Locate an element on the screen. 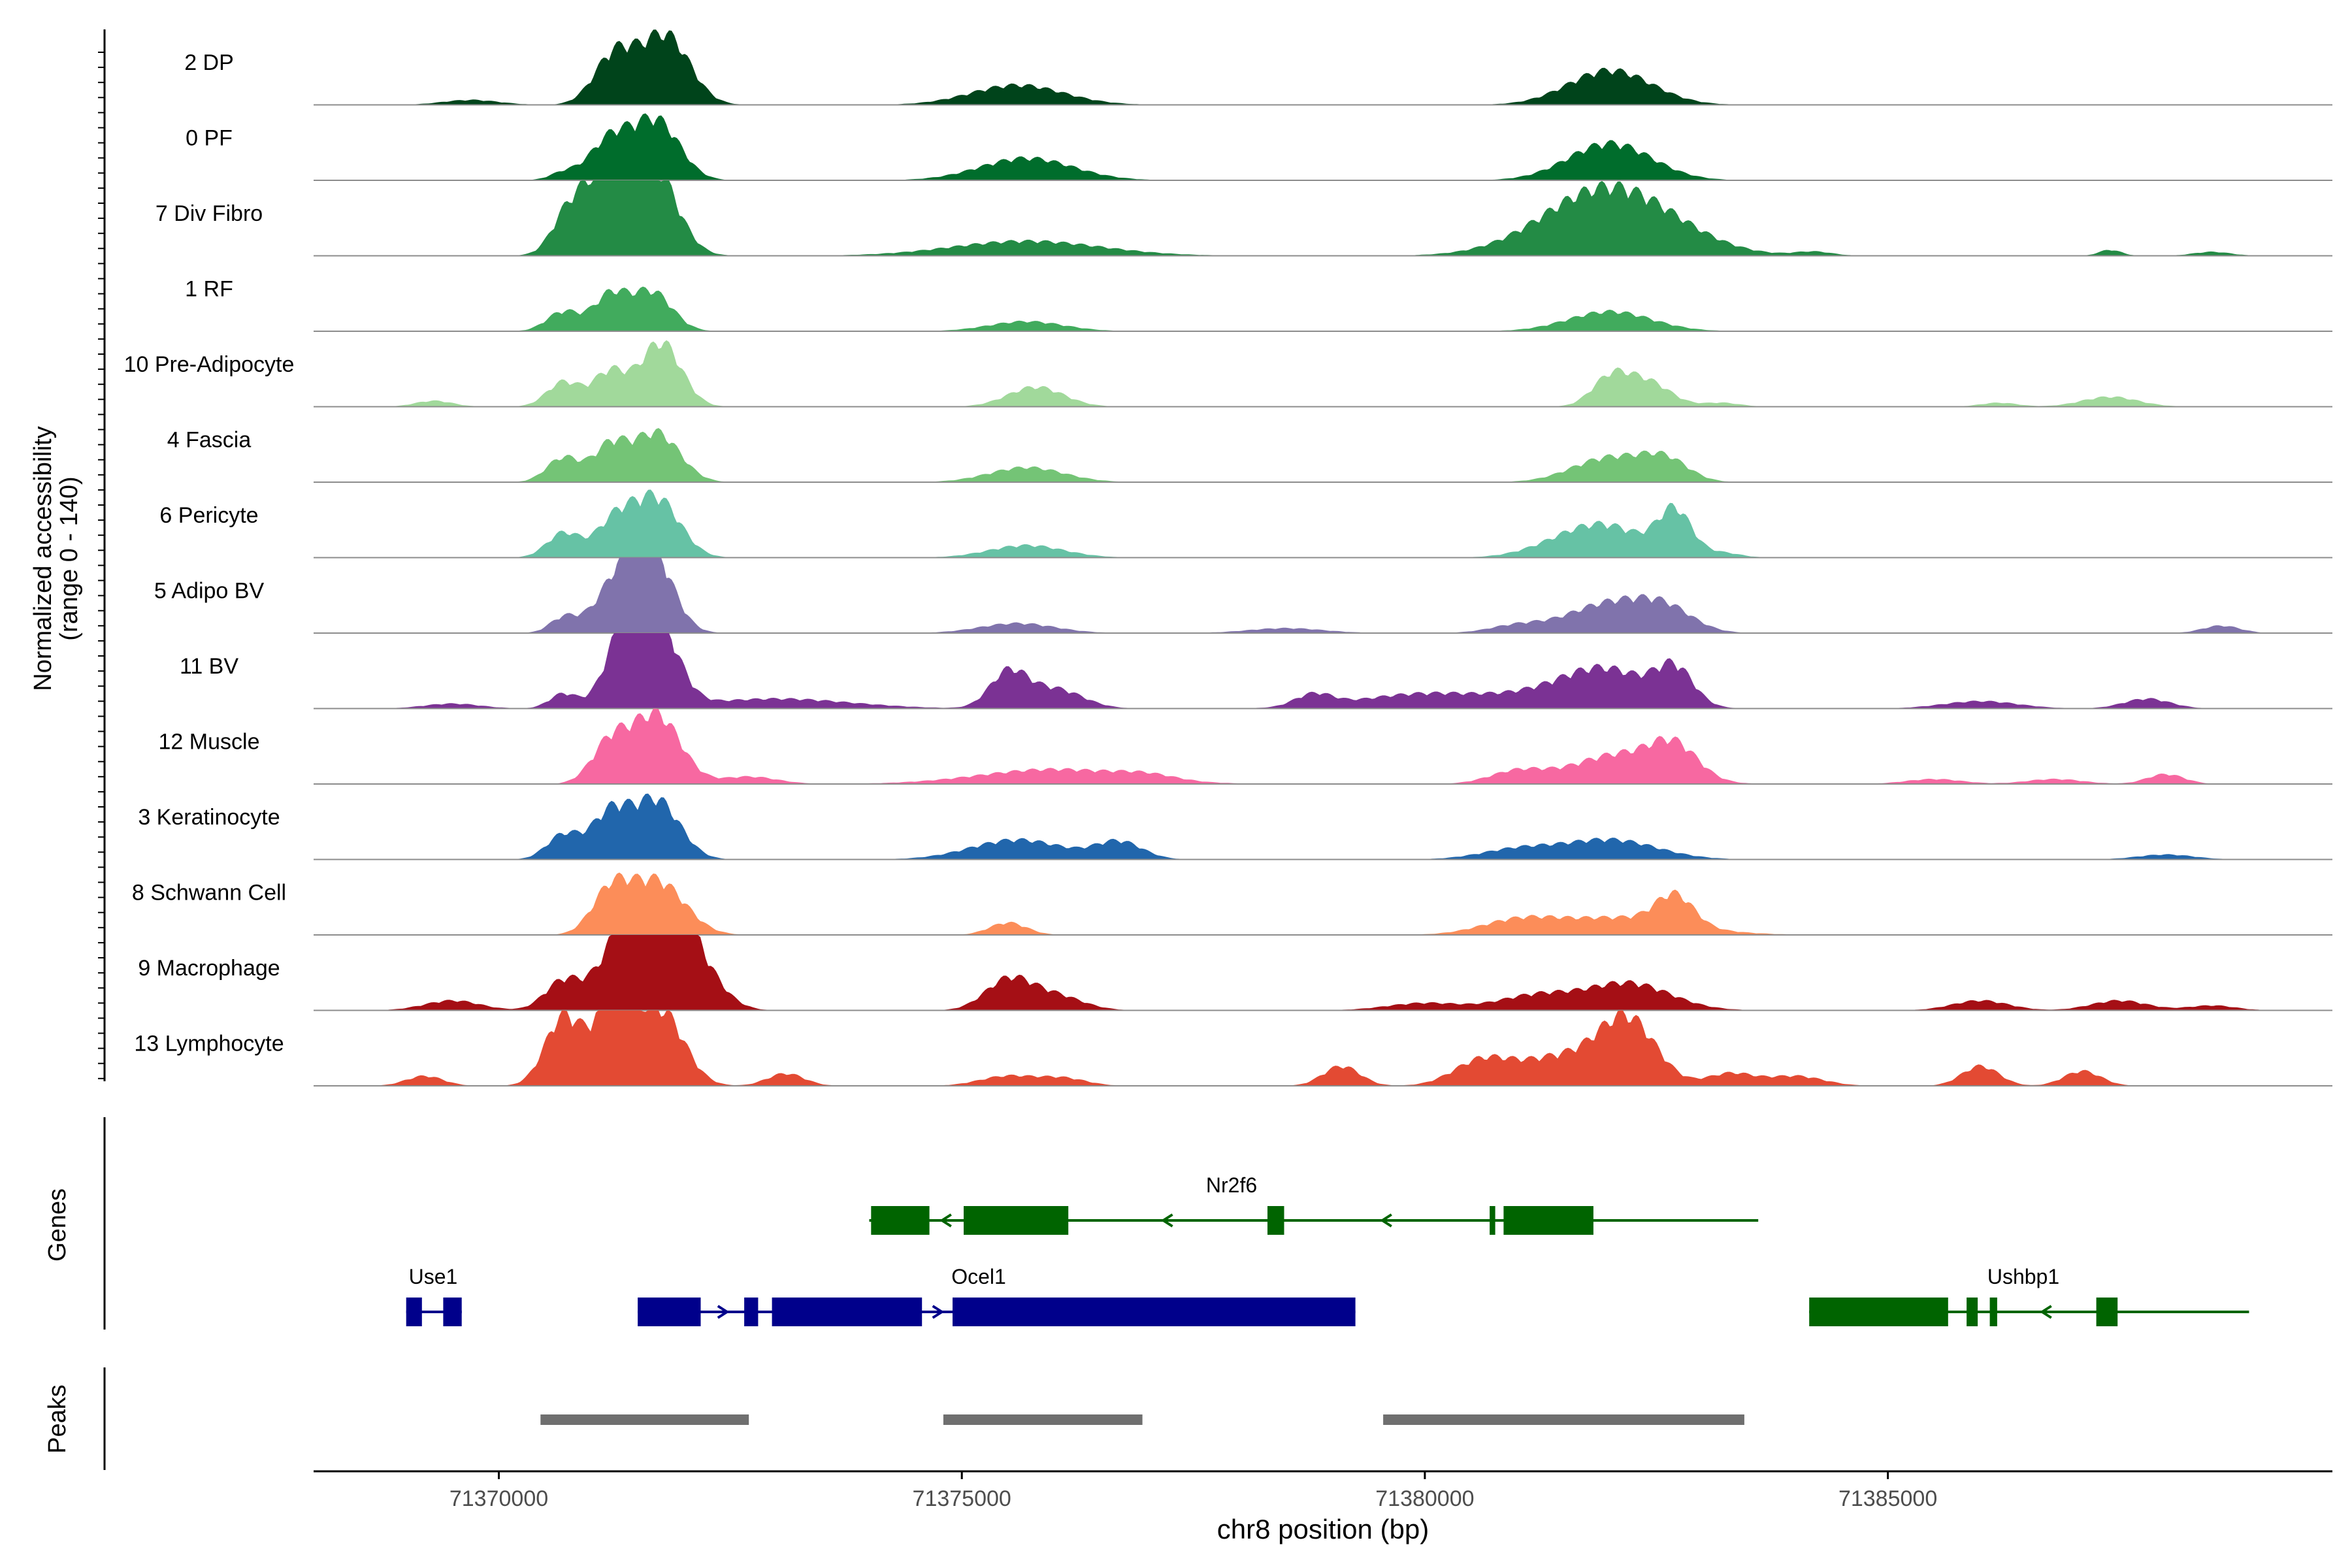 This screenshot has width=2352, height=1568. track-label: 7 Div Fibro is located at coordinates (209, 213).